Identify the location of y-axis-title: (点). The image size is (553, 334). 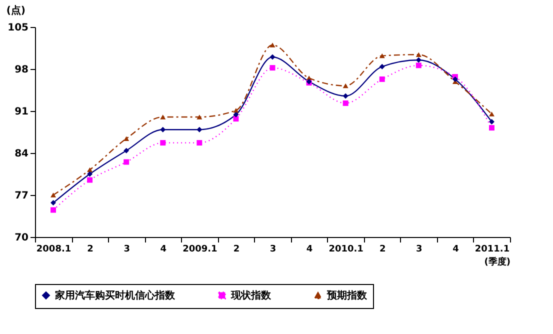
(16, 10).